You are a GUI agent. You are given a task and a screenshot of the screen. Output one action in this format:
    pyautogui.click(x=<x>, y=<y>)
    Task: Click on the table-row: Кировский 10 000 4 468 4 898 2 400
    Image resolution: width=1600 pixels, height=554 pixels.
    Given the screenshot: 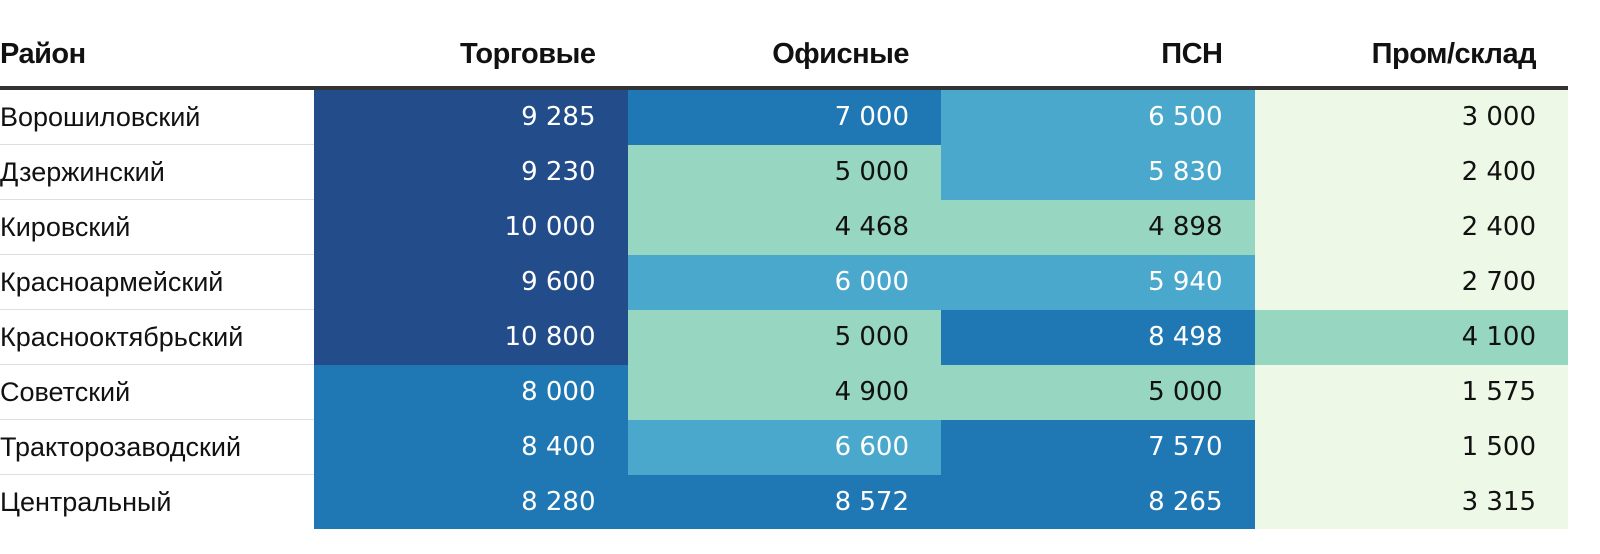 What is the action you would take?
    pyautogui.click(x=784, y=227)
    